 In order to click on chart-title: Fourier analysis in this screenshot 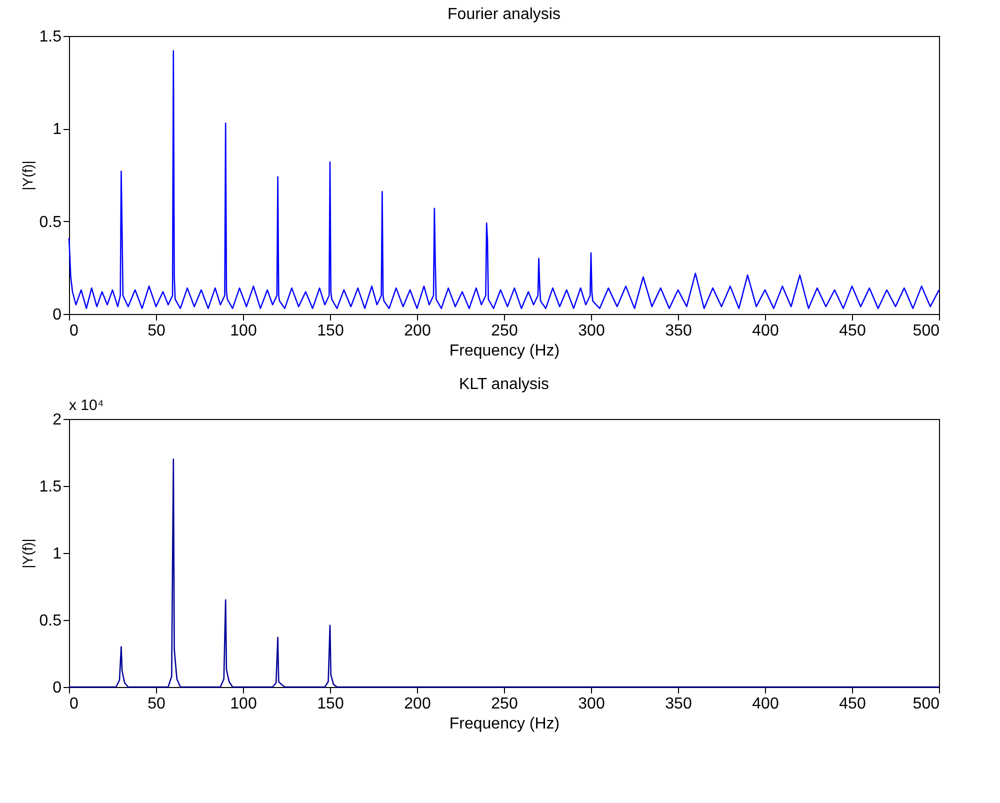, I will do `click(504, 14)`.